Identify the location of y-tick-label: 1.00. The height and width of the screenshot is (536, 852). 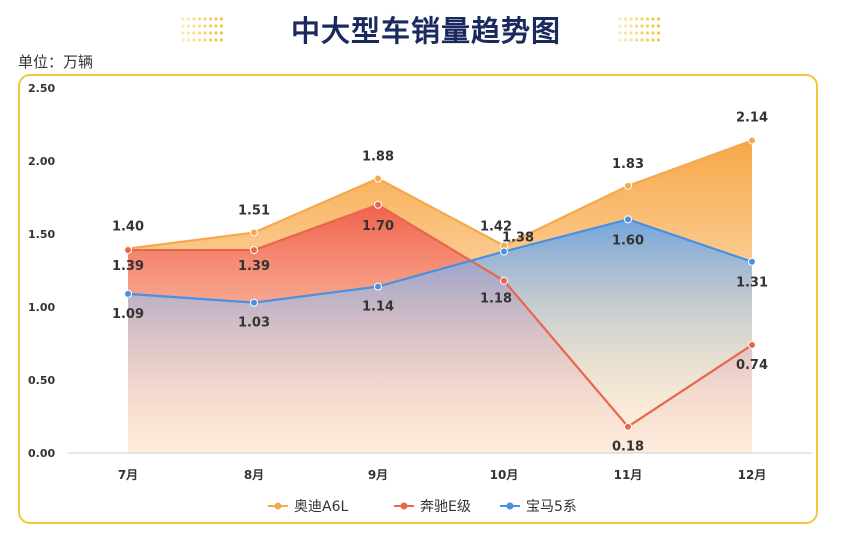
(41, 307).